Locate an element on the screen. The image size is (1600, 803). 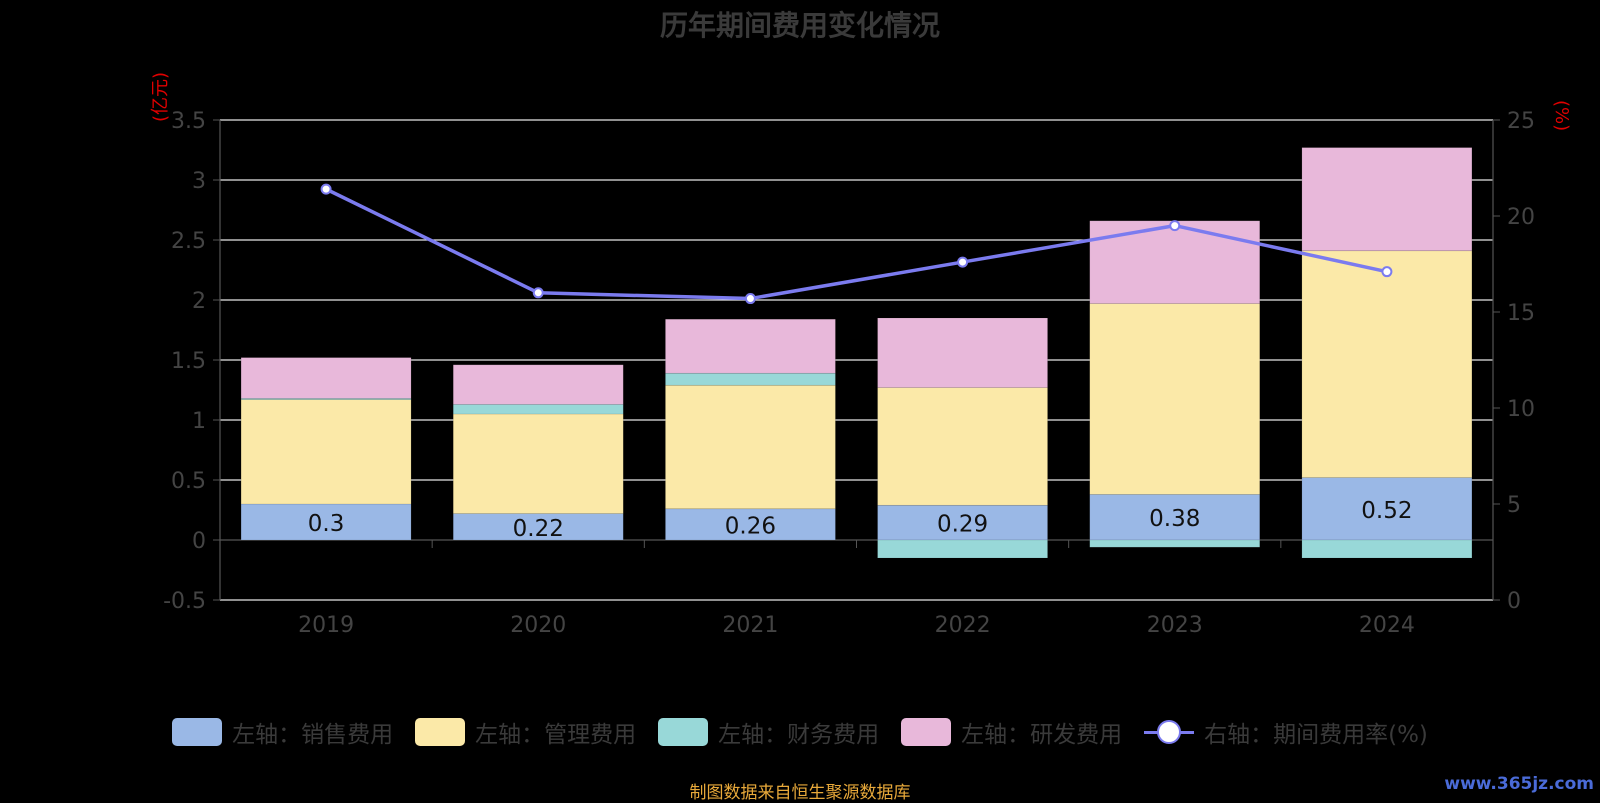
left-axis-unit: (亿元) is located at coordinates (160, 96).